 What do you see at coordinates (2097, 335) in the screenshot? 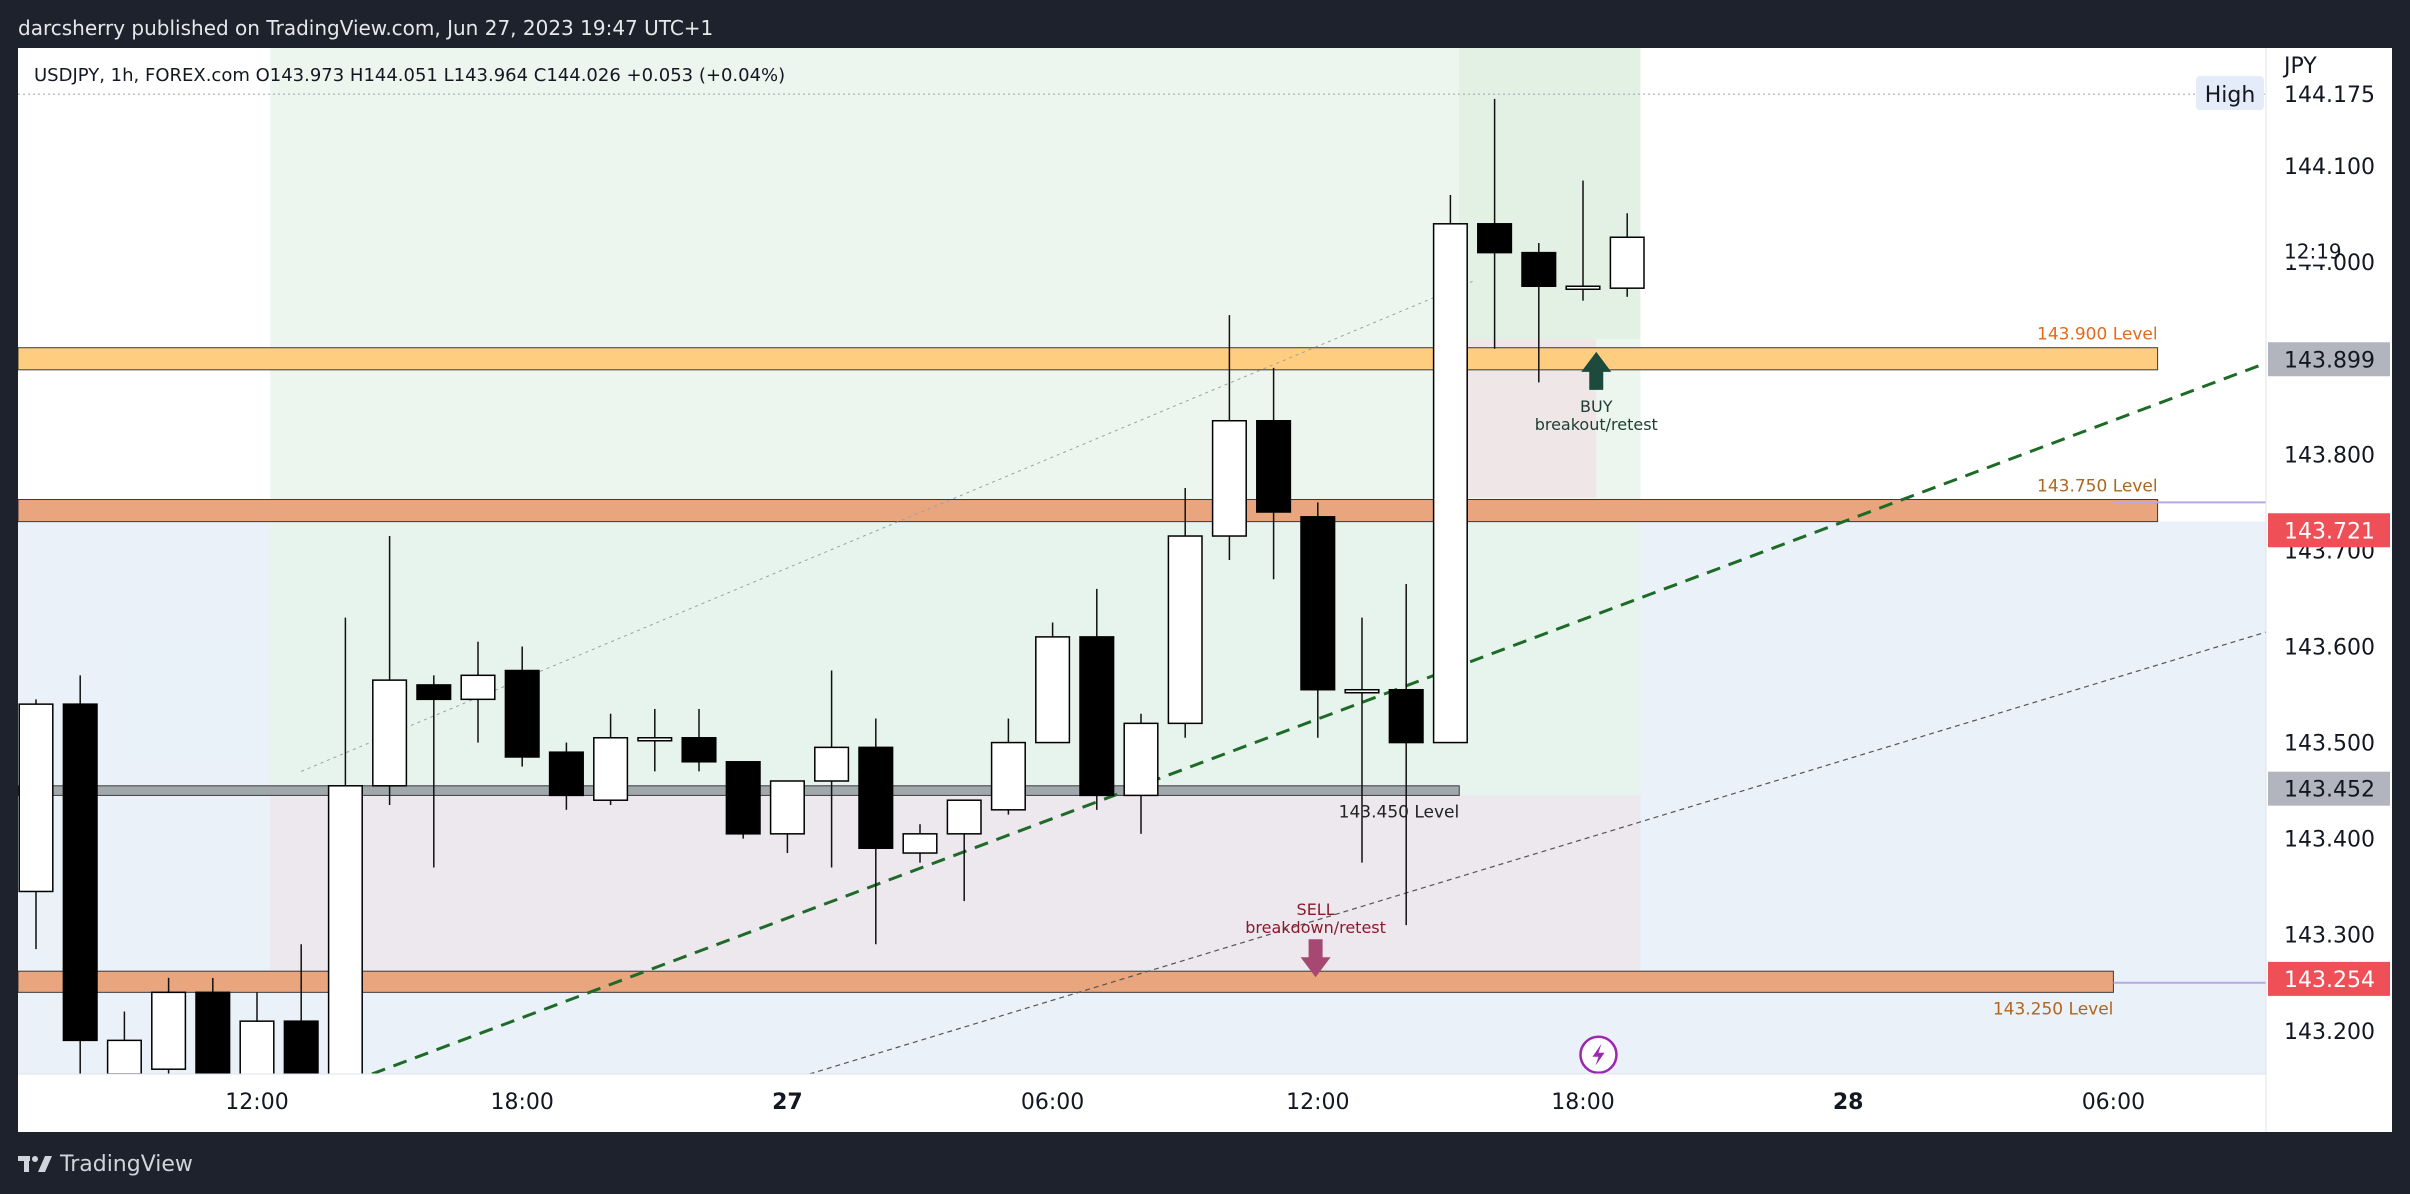
I see `level-label-0: 143.900 Level` at bounding box center [2097, 335].